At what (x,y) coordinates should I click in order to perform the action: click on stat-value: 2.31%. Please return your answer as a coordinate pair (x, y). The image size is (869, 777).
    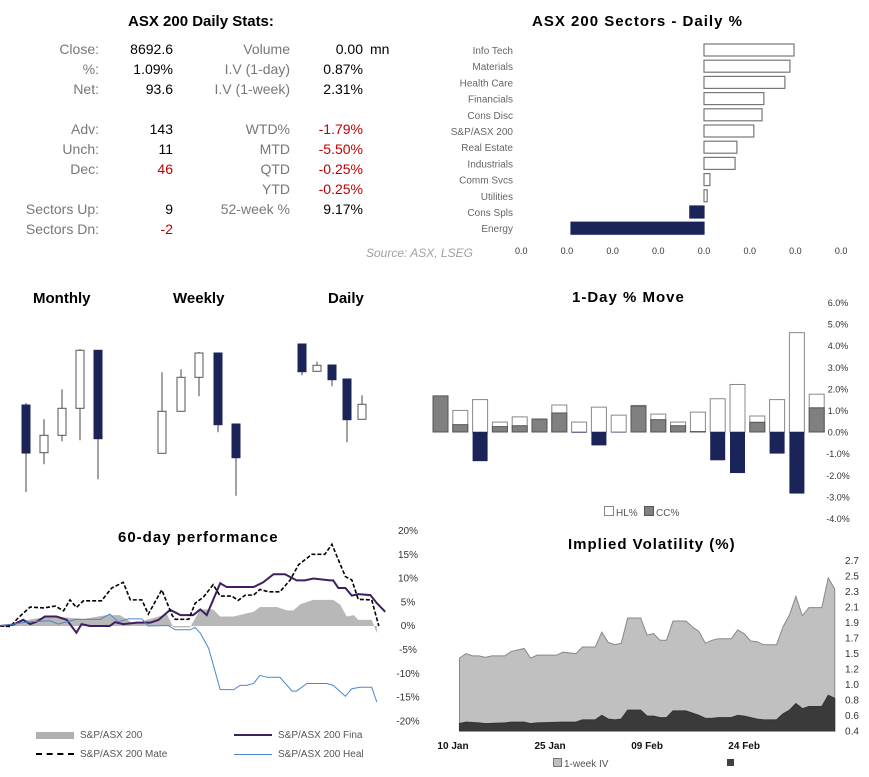
    Looking at the image, I should click on (343, 89).